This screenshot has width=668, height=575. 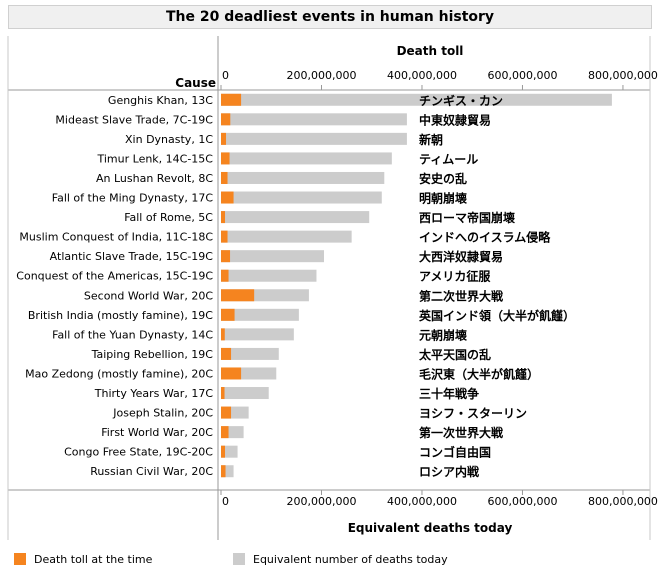 I want to click on japanese-label: インドへのイスラム侵略, so click(x=485, y=237).